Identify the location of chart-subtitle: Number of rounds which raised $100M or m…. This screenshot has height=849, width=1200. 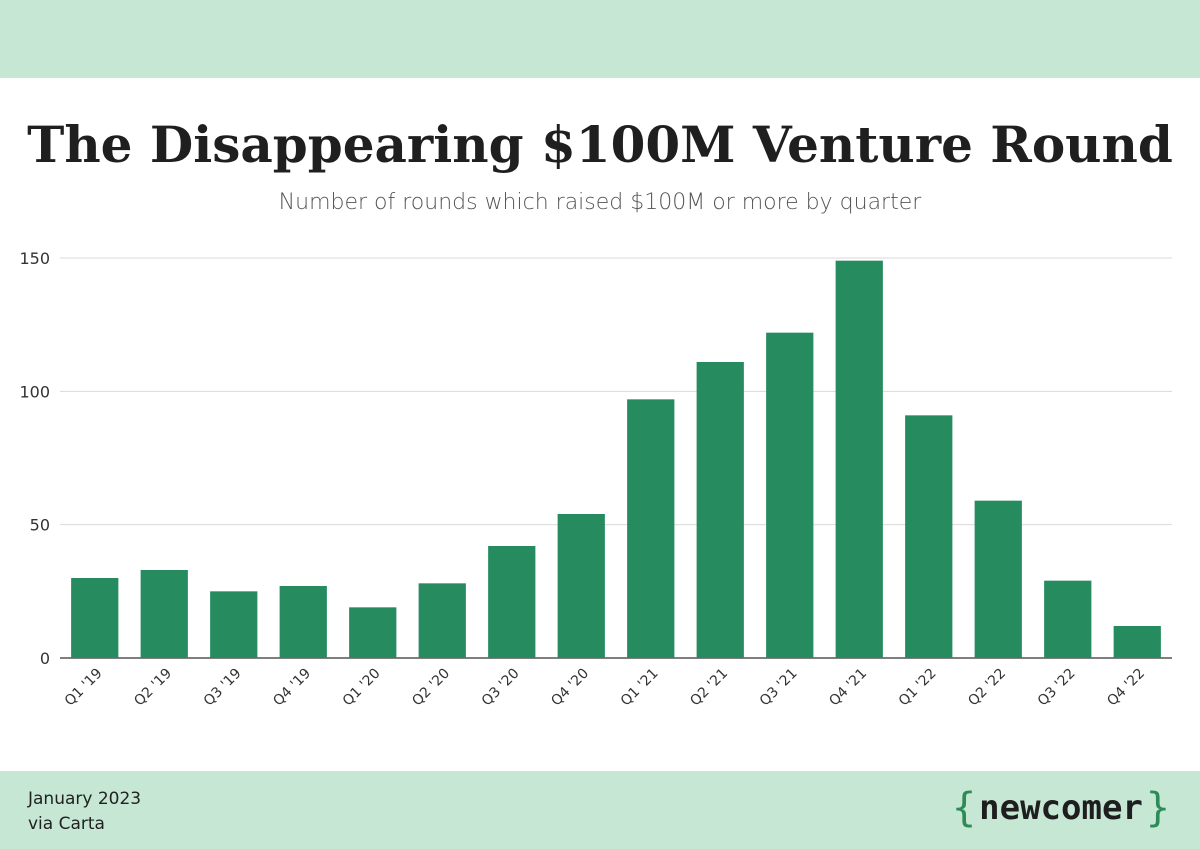
(600, 202).